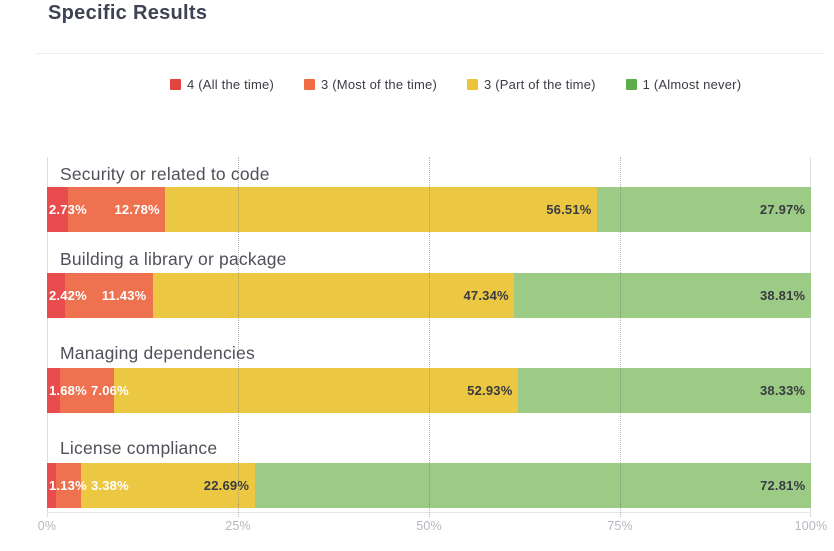 The width and height of the screenshot is (834, 551). Describe the element at coordinates (173, 259) in the screenshot. I see `category-label: Building a library or package` at that location.